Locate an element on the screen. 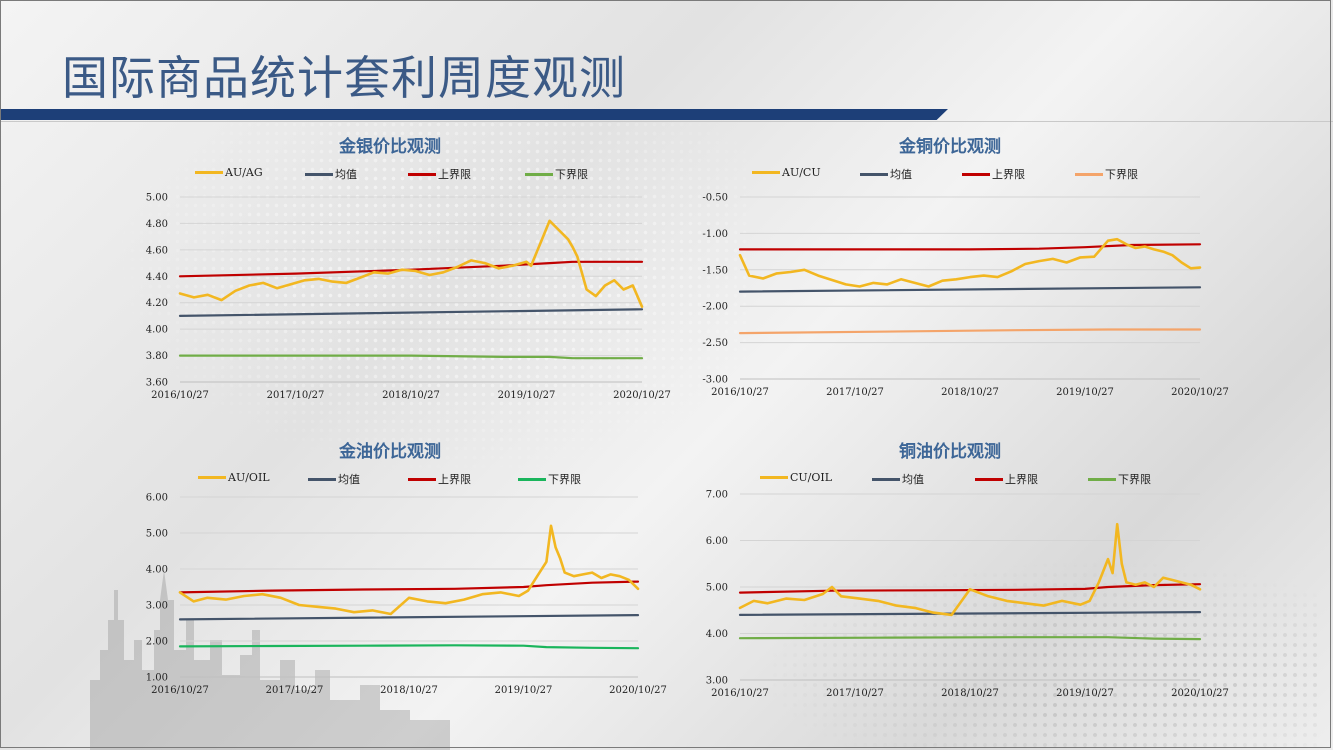 This screenshot has width=1333, height=750. legend-item: AU/CU is located at coordinates (786, 172).